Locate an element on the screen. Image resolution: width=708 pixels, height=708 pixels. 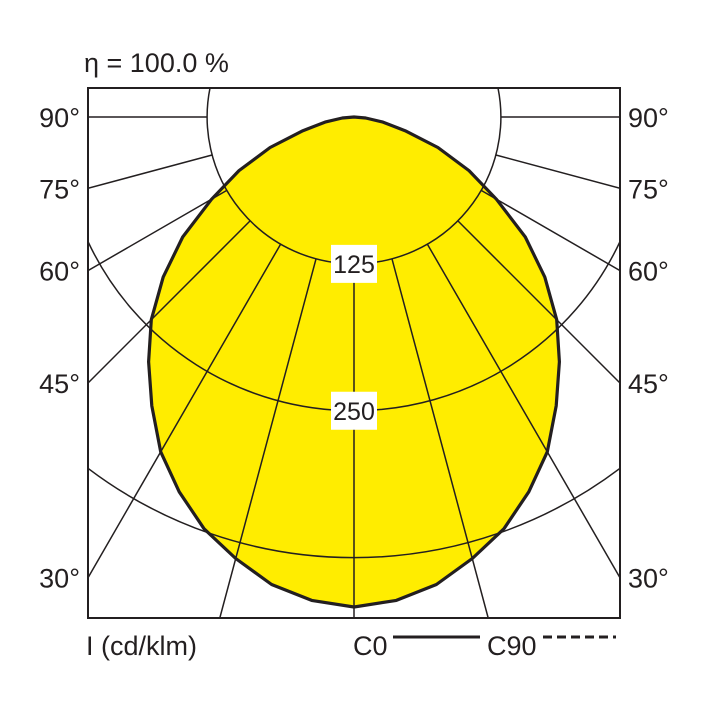
angle-label-right: 90° is located at coordinates (648, 118).